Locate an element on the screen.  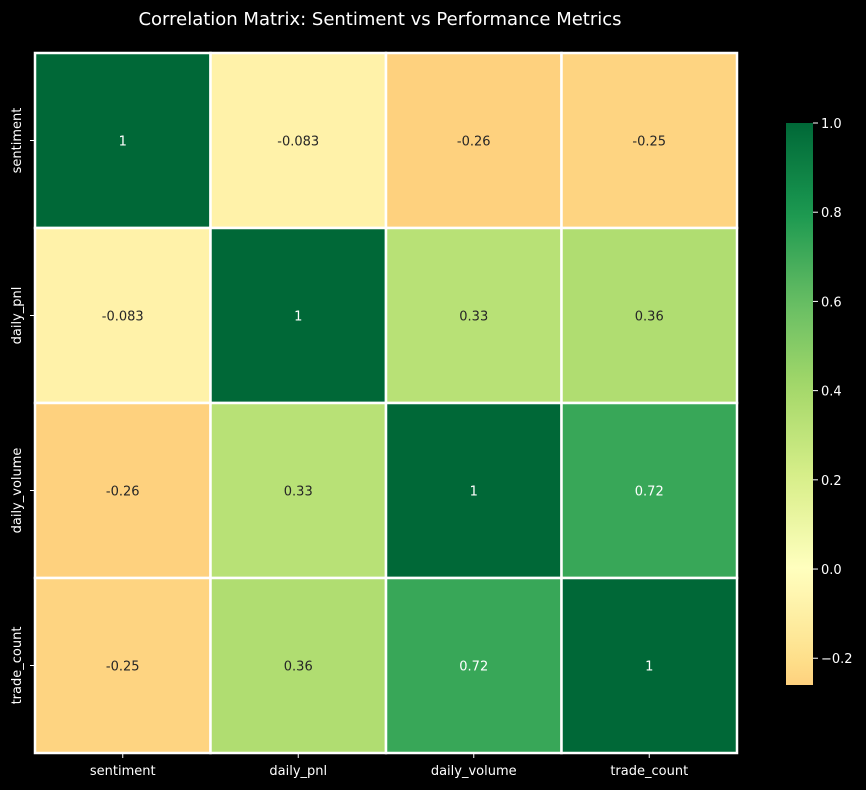
x-tick-label: sentiment is located at coordinates (123, 771).